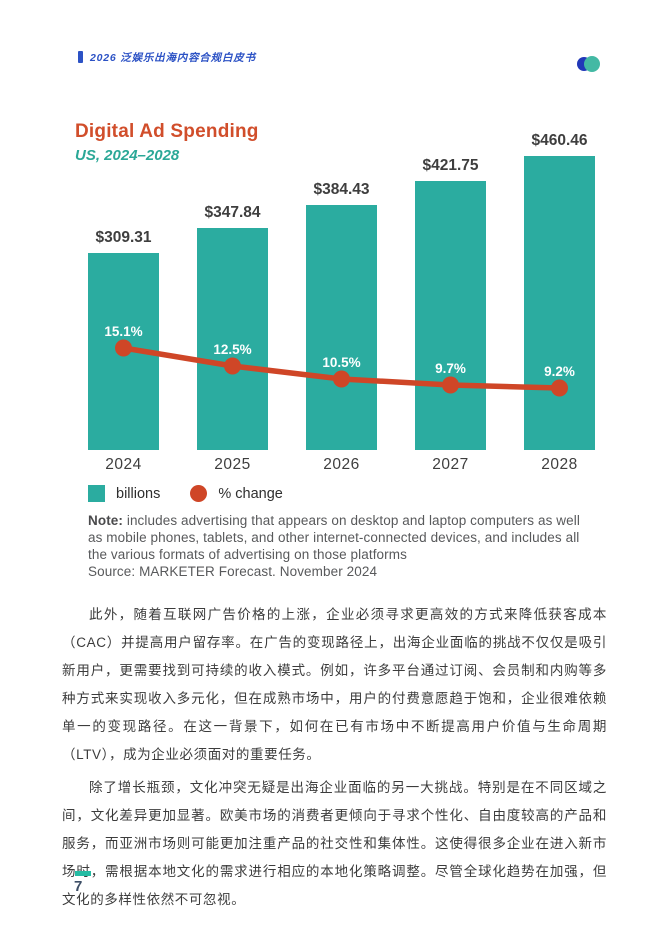  What do you see at coordinates (592, 64) in the screenshot?
I see `logo-teal-circle` at bounding box center [592, 64].